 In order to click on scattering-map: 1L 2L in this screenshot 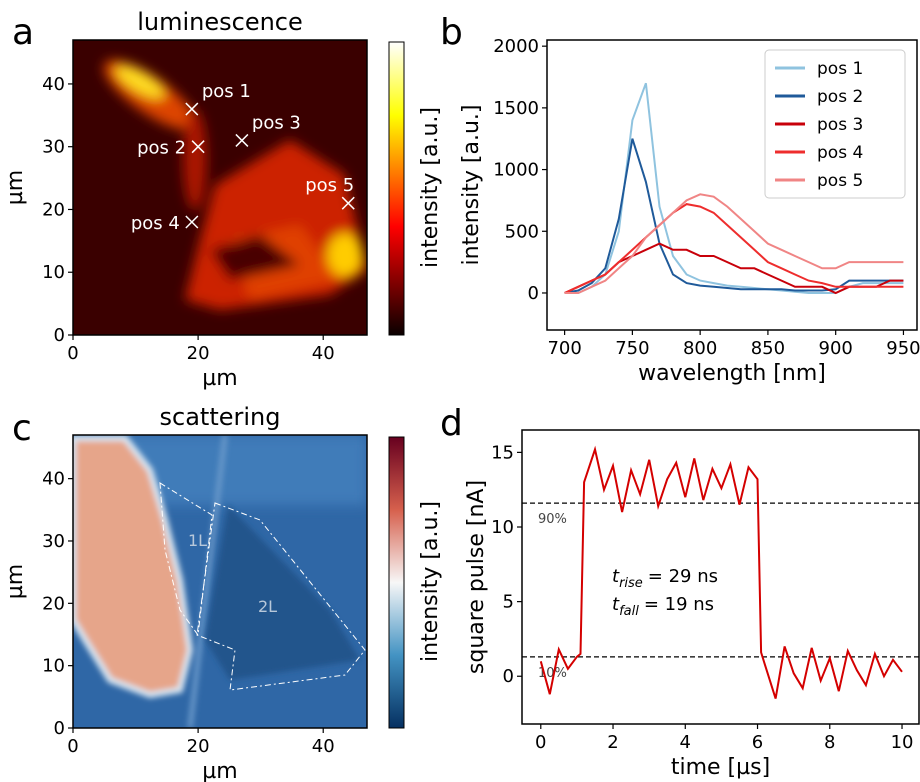, I will do `click(220, 581)`.